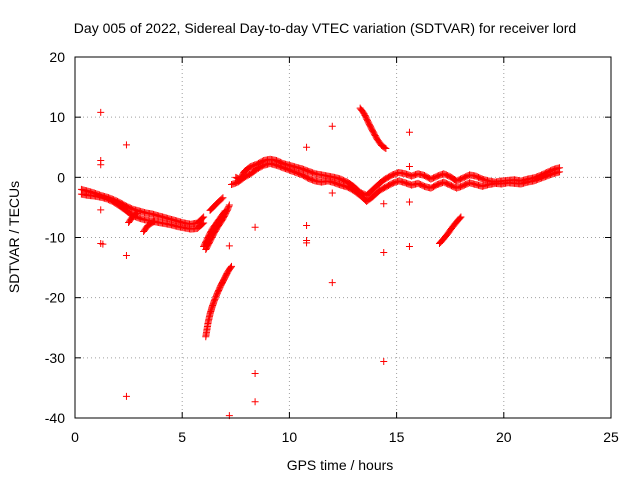  What do you see at coordinates (57, 117) in the screenshot?
I see `y-tick-label: 10` at bounding box center [57, 117].